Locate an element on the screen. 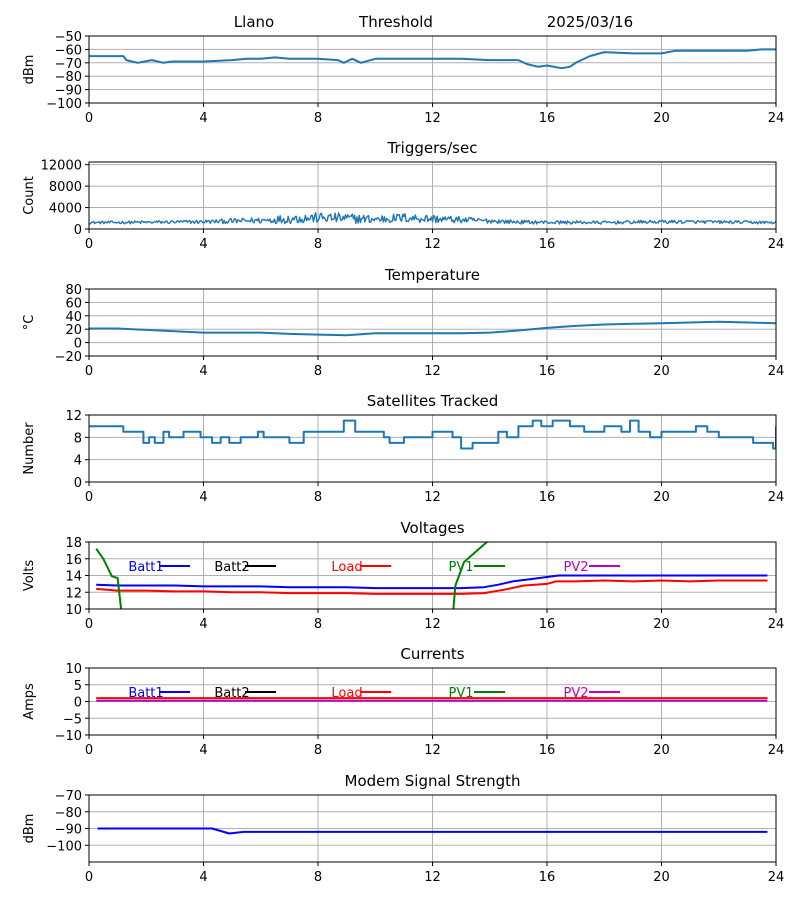  chart-title: Modem Signal Strength is located at coordinates (433, 781).